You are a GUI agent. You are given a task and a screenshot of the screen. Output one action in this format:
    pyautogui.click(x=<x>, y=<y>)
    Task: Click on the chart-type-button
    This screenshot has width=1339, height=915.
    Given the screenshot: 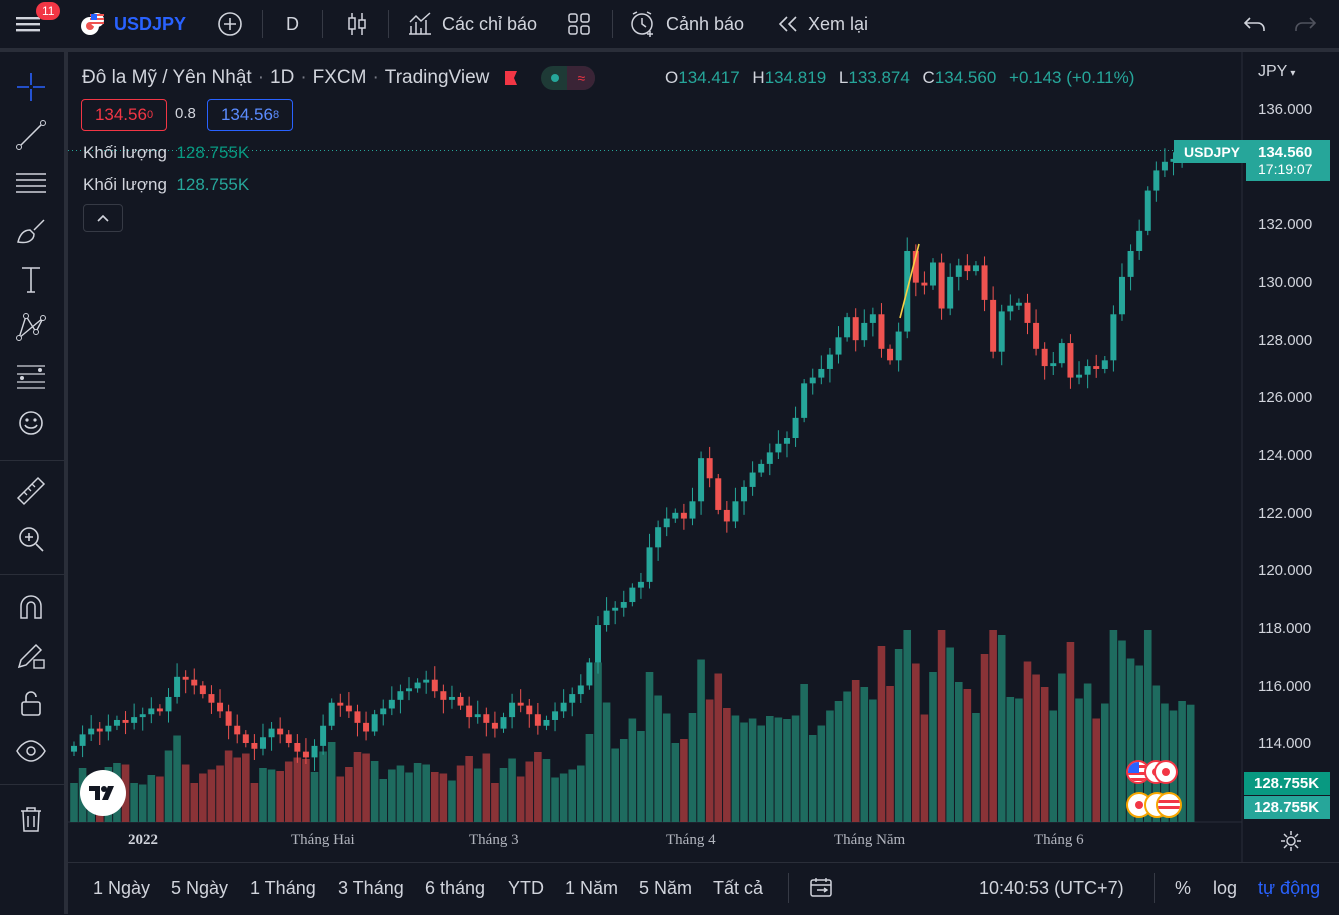 What is the action you would take?
    pyautogui.click(x=357, y=24)
    